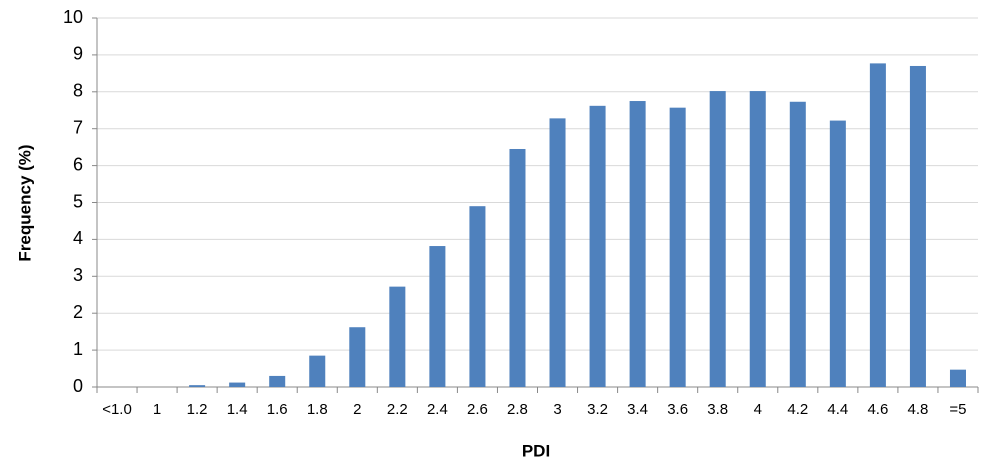  Describe the element at coordinates (78, 54) in the screenshot. I see `y-tick-label: 9` at that location.